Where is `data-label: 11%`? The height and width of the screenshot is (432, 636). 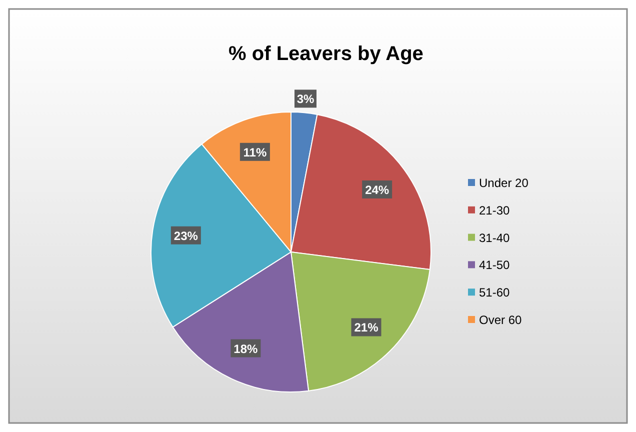
data-label: 11% is located at coordinates (255, 152).